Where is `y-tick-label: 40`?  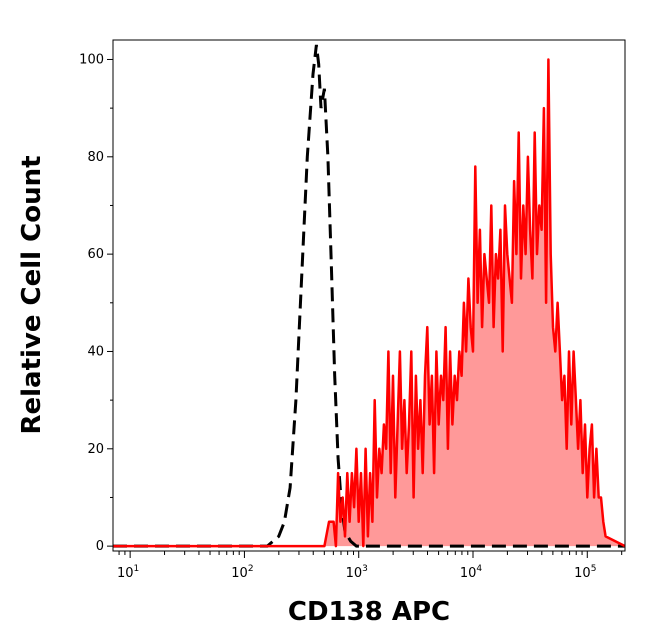
y-tick-label: 40 is located at coordinates (95, 351).